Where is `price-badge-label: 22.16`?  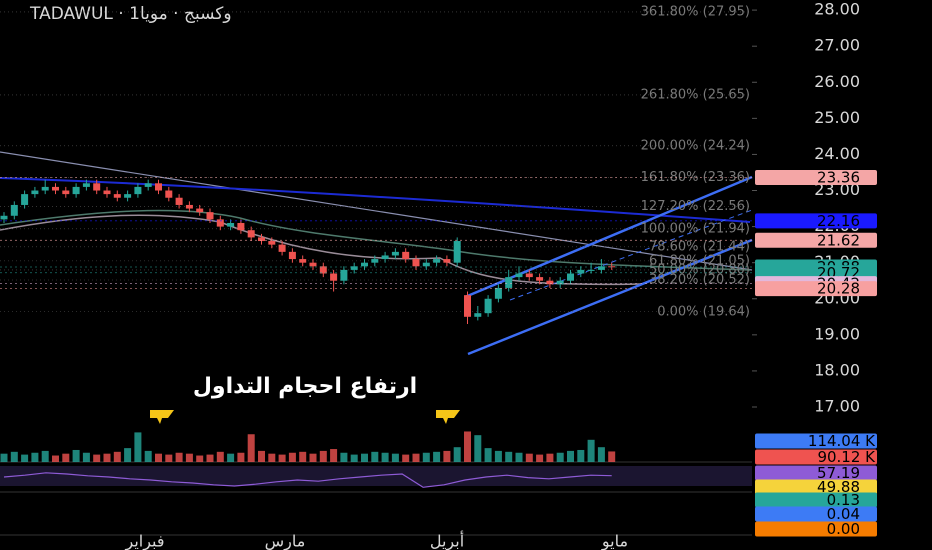
price-badge-label: 22.16 is located at coordinates (838, 221).